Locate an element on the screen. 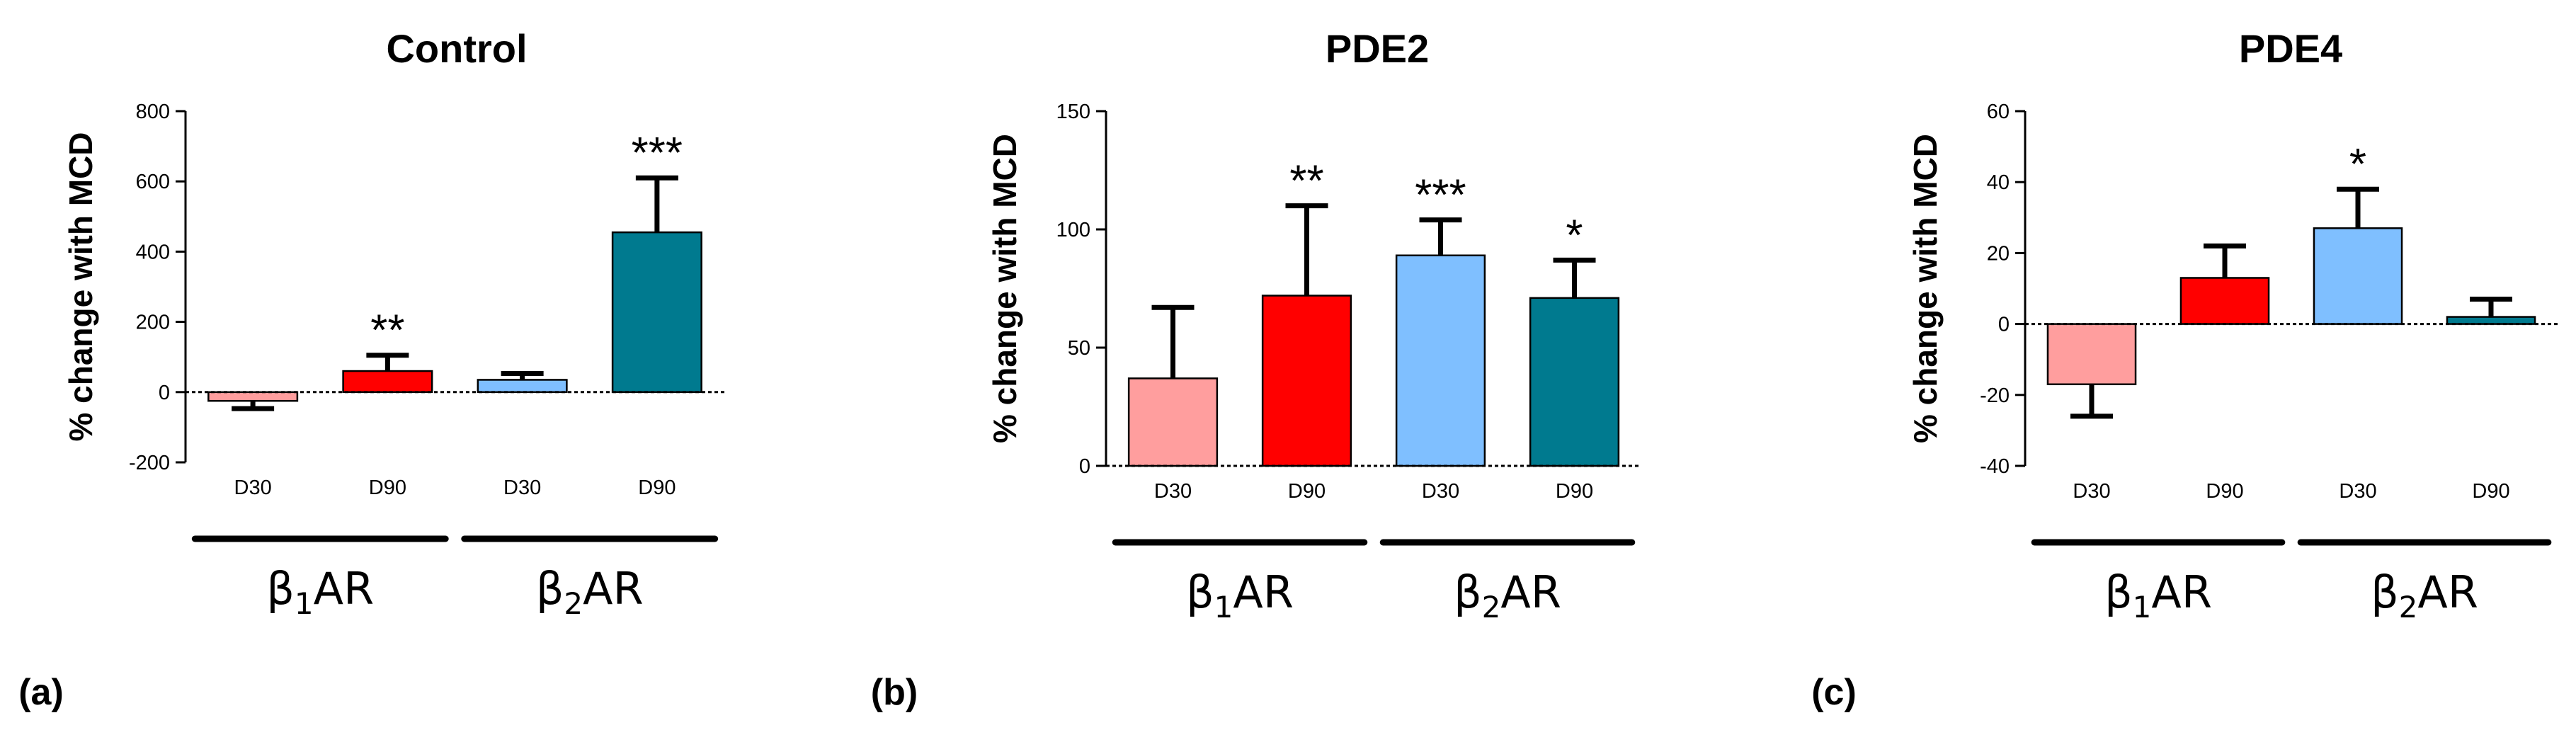 Image resolution: width=2576 pixels, height=742 pixels. y-tick-label: 400 is located at coordinates (153, 252).